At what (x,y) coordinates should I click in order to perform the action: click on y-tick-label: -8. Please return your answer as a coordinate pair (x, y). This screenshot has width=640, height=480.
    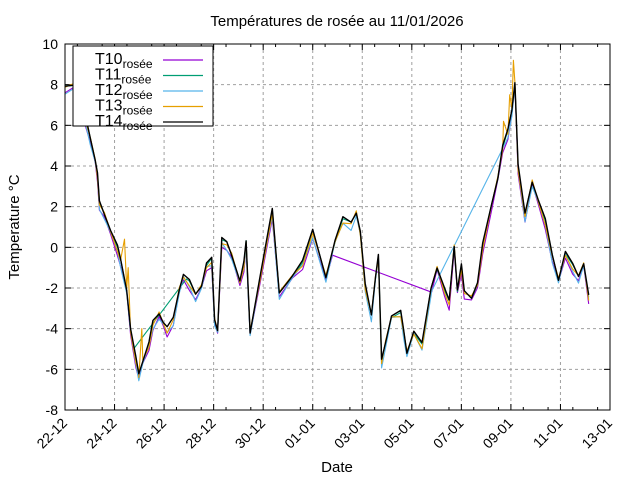
    Looking at the image, I should click on (52, 410).